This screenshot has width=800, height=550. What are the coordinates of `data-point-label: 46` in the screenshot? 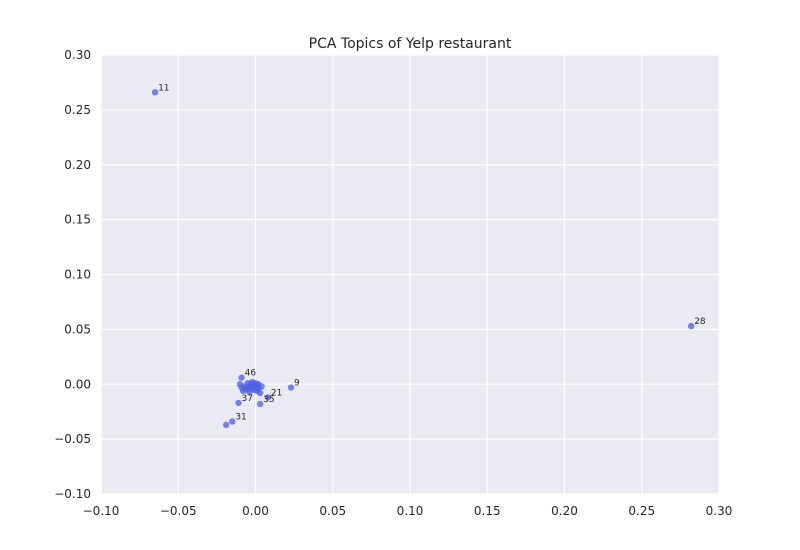 It's located at (251, 374).